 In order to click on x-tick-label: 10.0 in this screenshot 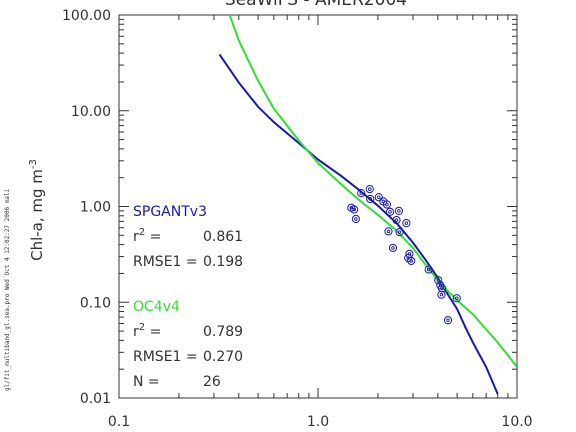, I will do `click(516, 422)`.